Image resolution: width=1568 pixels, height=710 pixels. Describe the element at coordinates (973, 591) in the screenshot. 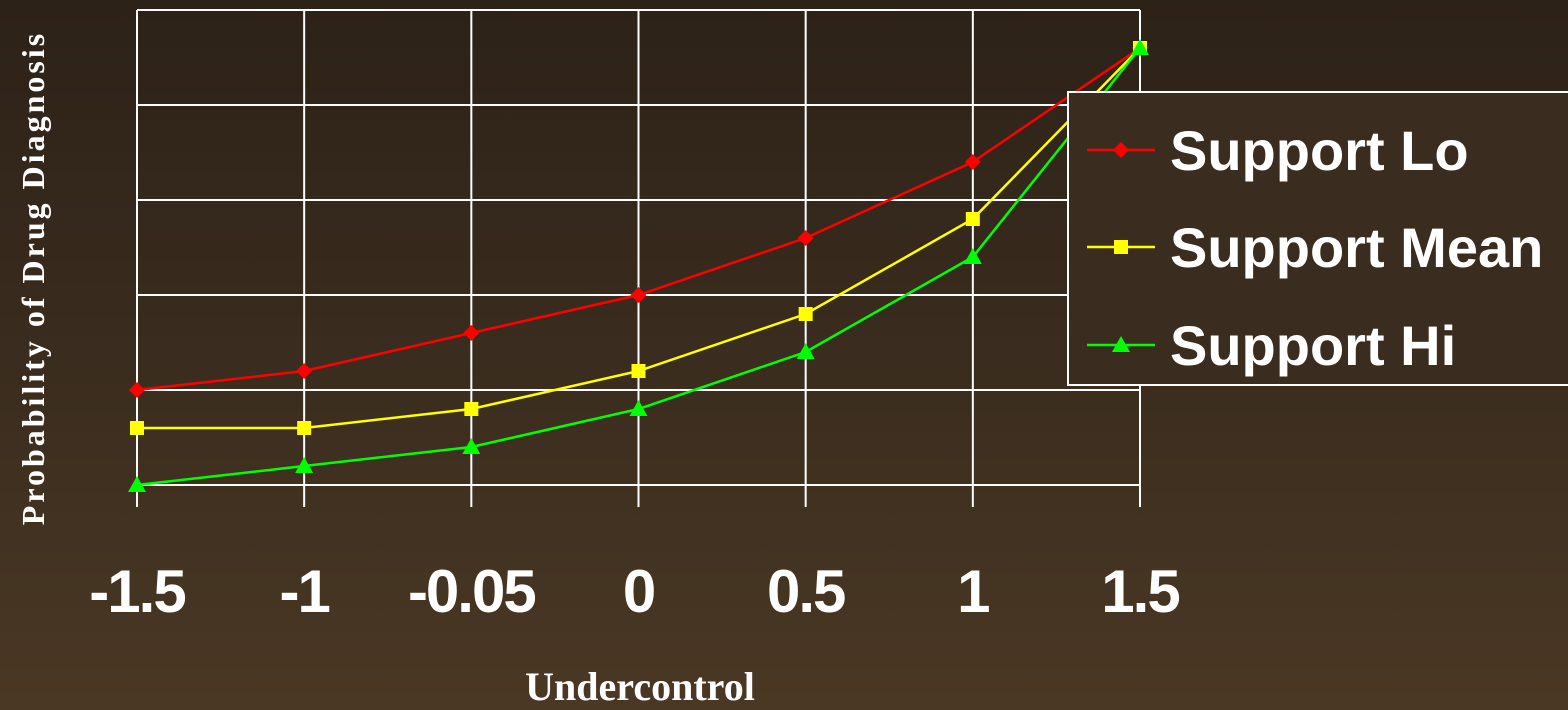

I see `x-tick-label: 1` at that location.